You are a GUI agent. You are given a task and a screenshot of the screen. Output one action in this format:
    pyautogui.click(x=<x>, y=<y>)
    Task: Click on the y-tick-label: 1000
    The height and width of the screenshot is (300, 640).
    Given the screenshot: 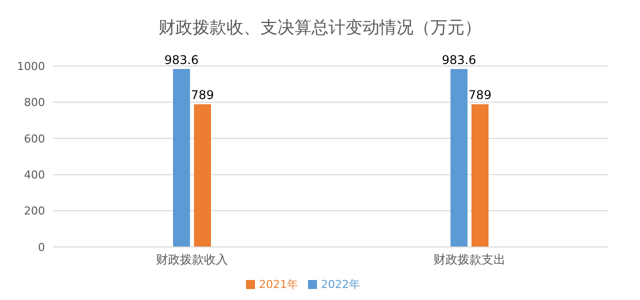 What is the action you would take?
    pyautogui.click(x=31, y=66)
    